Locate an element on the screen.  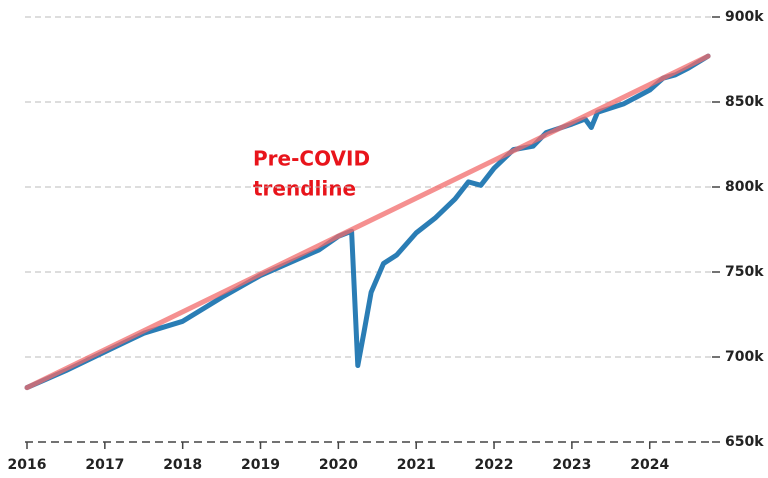
annotation: Pre-COVID is located at coordinates (311, 159).